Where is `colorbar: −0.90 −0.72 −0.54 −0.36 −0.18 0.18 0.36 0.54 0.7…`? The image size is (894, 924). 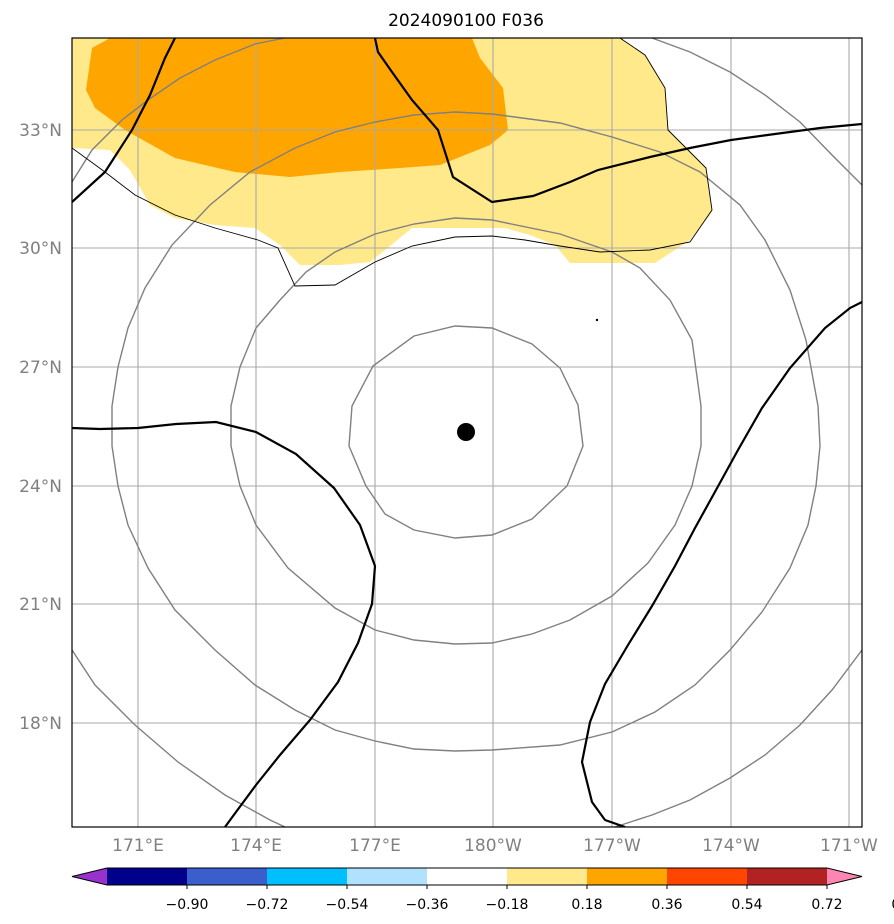
colorbar: −0.90 −0.72 −0.54 −0.36 −0.18 0.18 0.36 0.54 0.7… is located at coordinates (482, 890).